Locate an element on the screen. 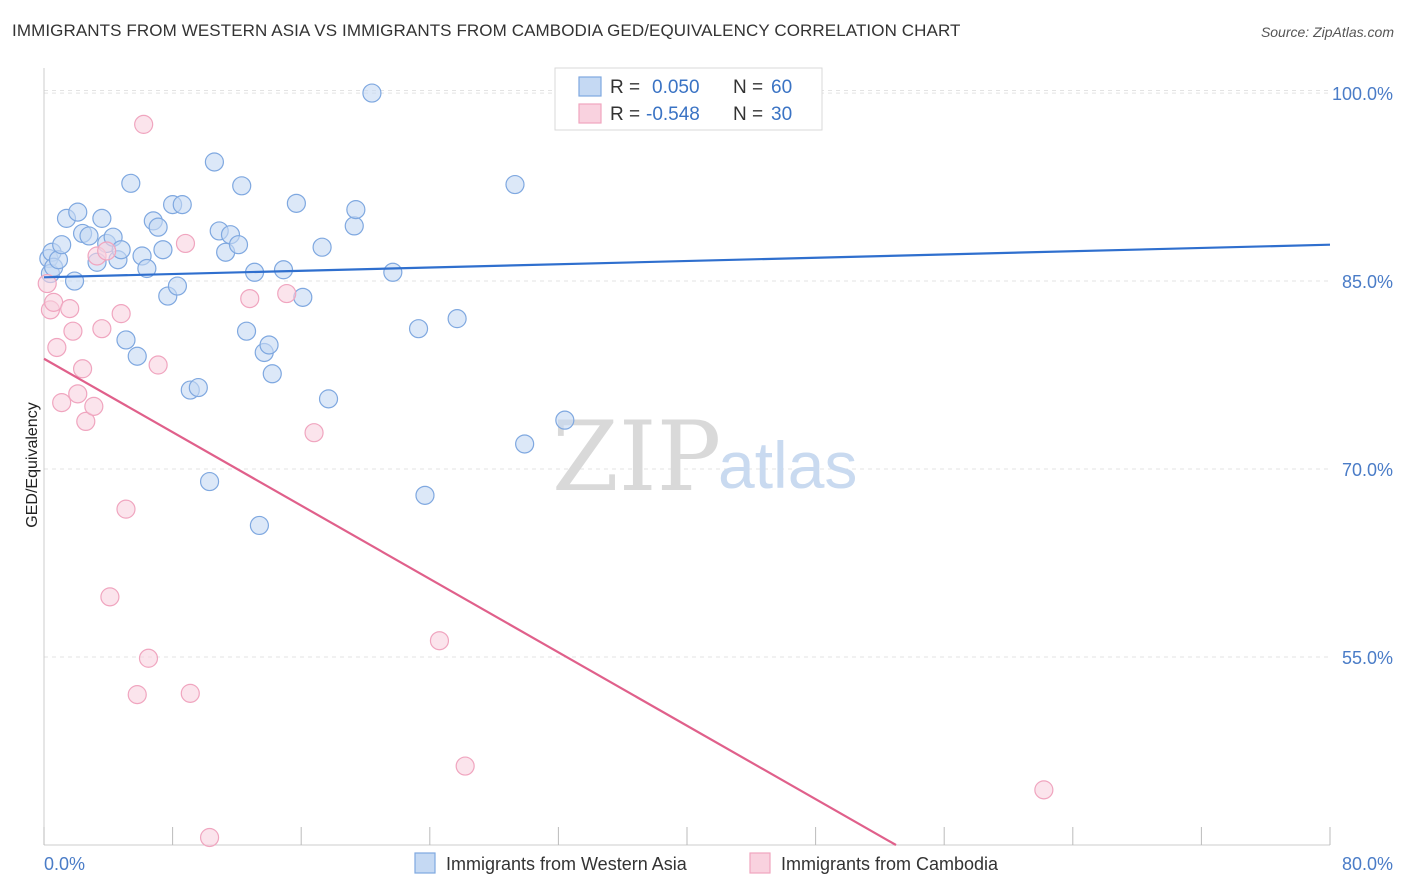 The width and height of the screenshot is (1406, 892). y-axis-label: GED/Equivalency is located at coordinates (32, 464).